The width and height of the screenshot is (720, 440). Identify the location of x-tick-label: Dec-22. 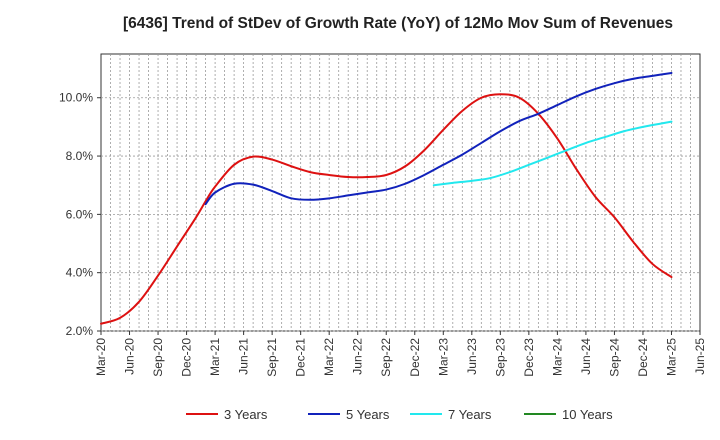
(415, 357).